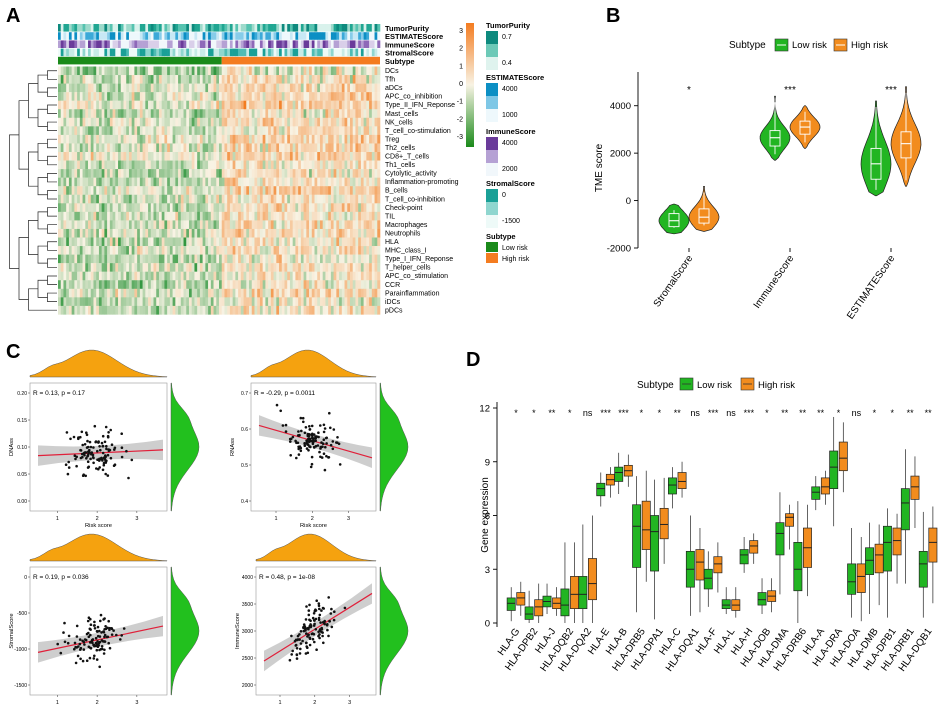  I want to click on heatmap-row-label: Check-point, so click(403, 208).